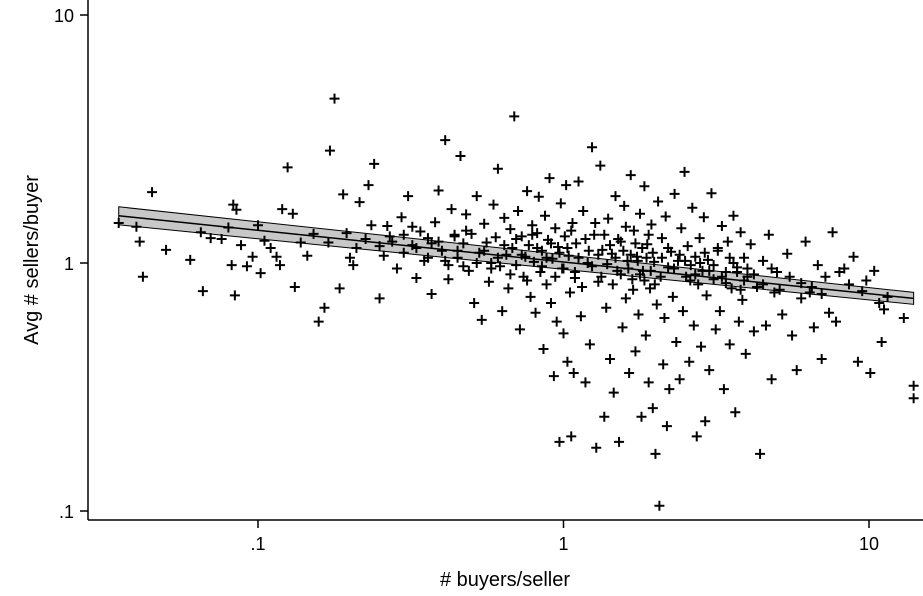  What do you see at coordinates (563, 544) in the screenshot?
I see `x-tick-label: 1` at bounding box center [563, 544].